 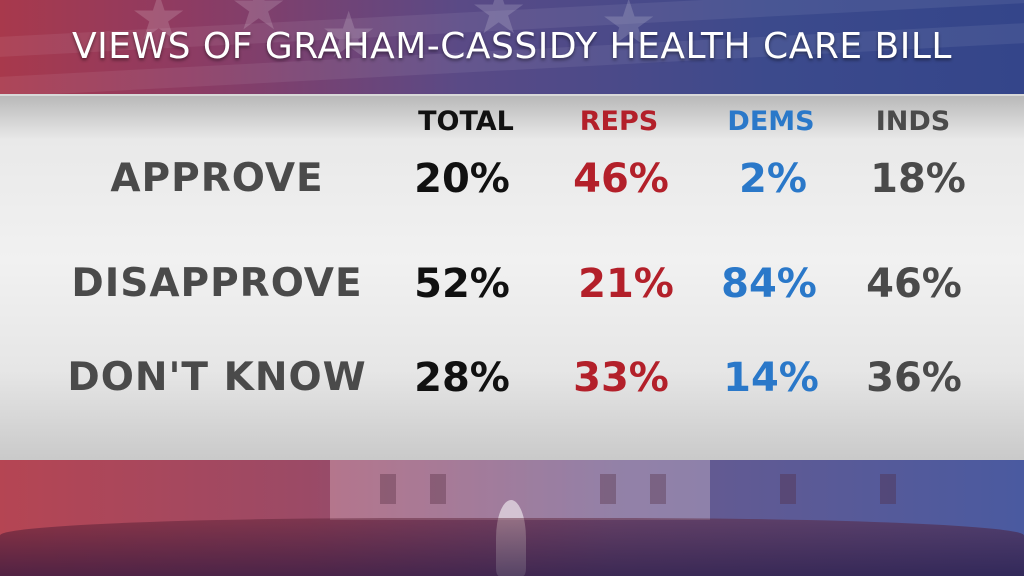 I want to click on row-label-disapprove: DISAPPROVE, so click(x=217, y=283).